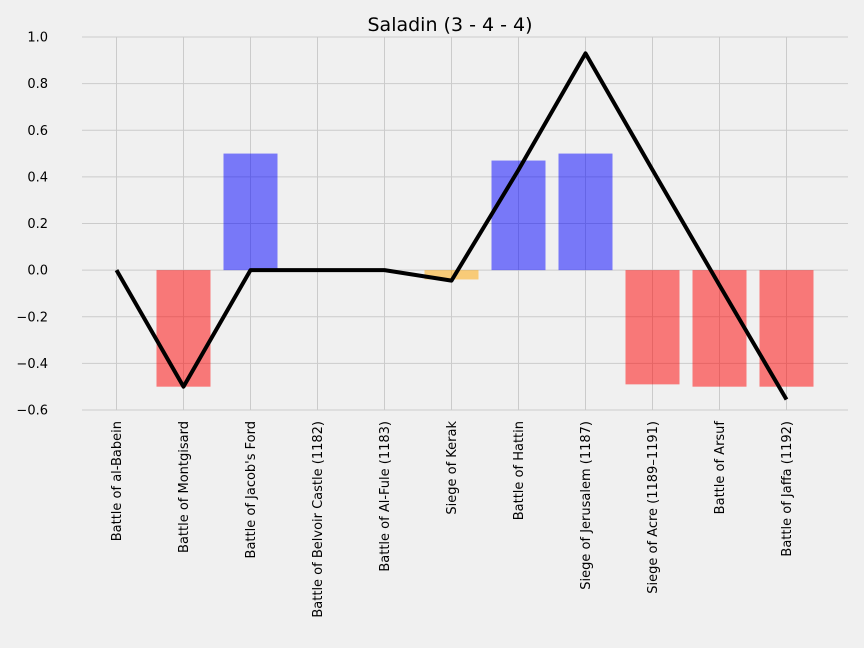 Image resolution: width=864 pixels, height=648 pixels. What do you see at coordinates (318, 519) in the screenshot?
I see `x-tick-label: Battle of Belvoir Castle (1182)` at bounding box center [318, 519].